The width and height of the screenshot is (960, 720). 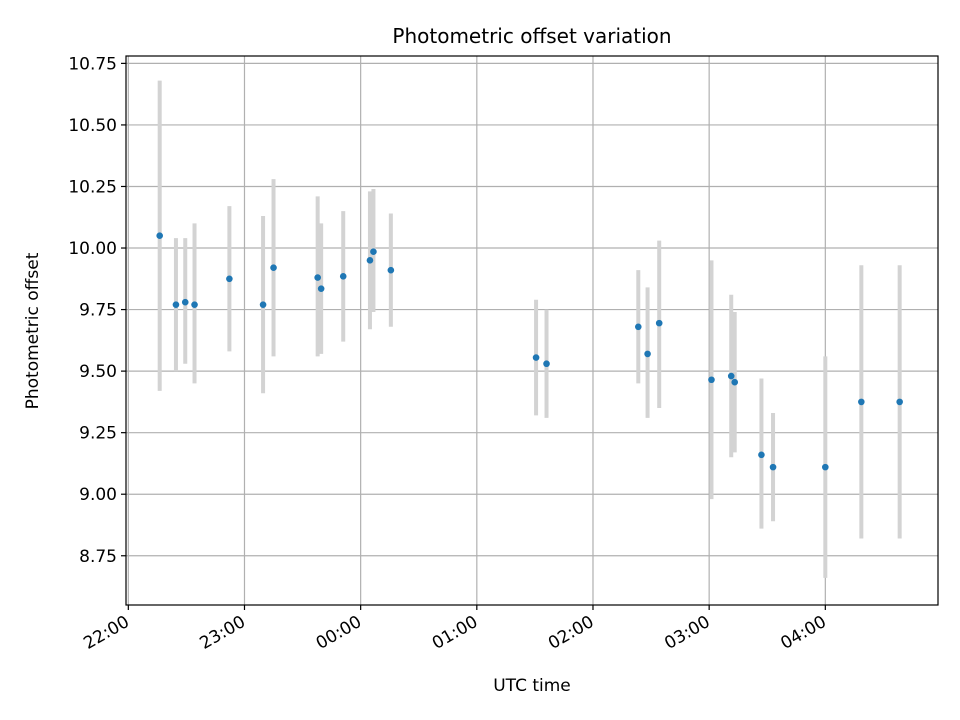 I want to click on chart-title: Photometric offset variation, so click(x=531, y=36).